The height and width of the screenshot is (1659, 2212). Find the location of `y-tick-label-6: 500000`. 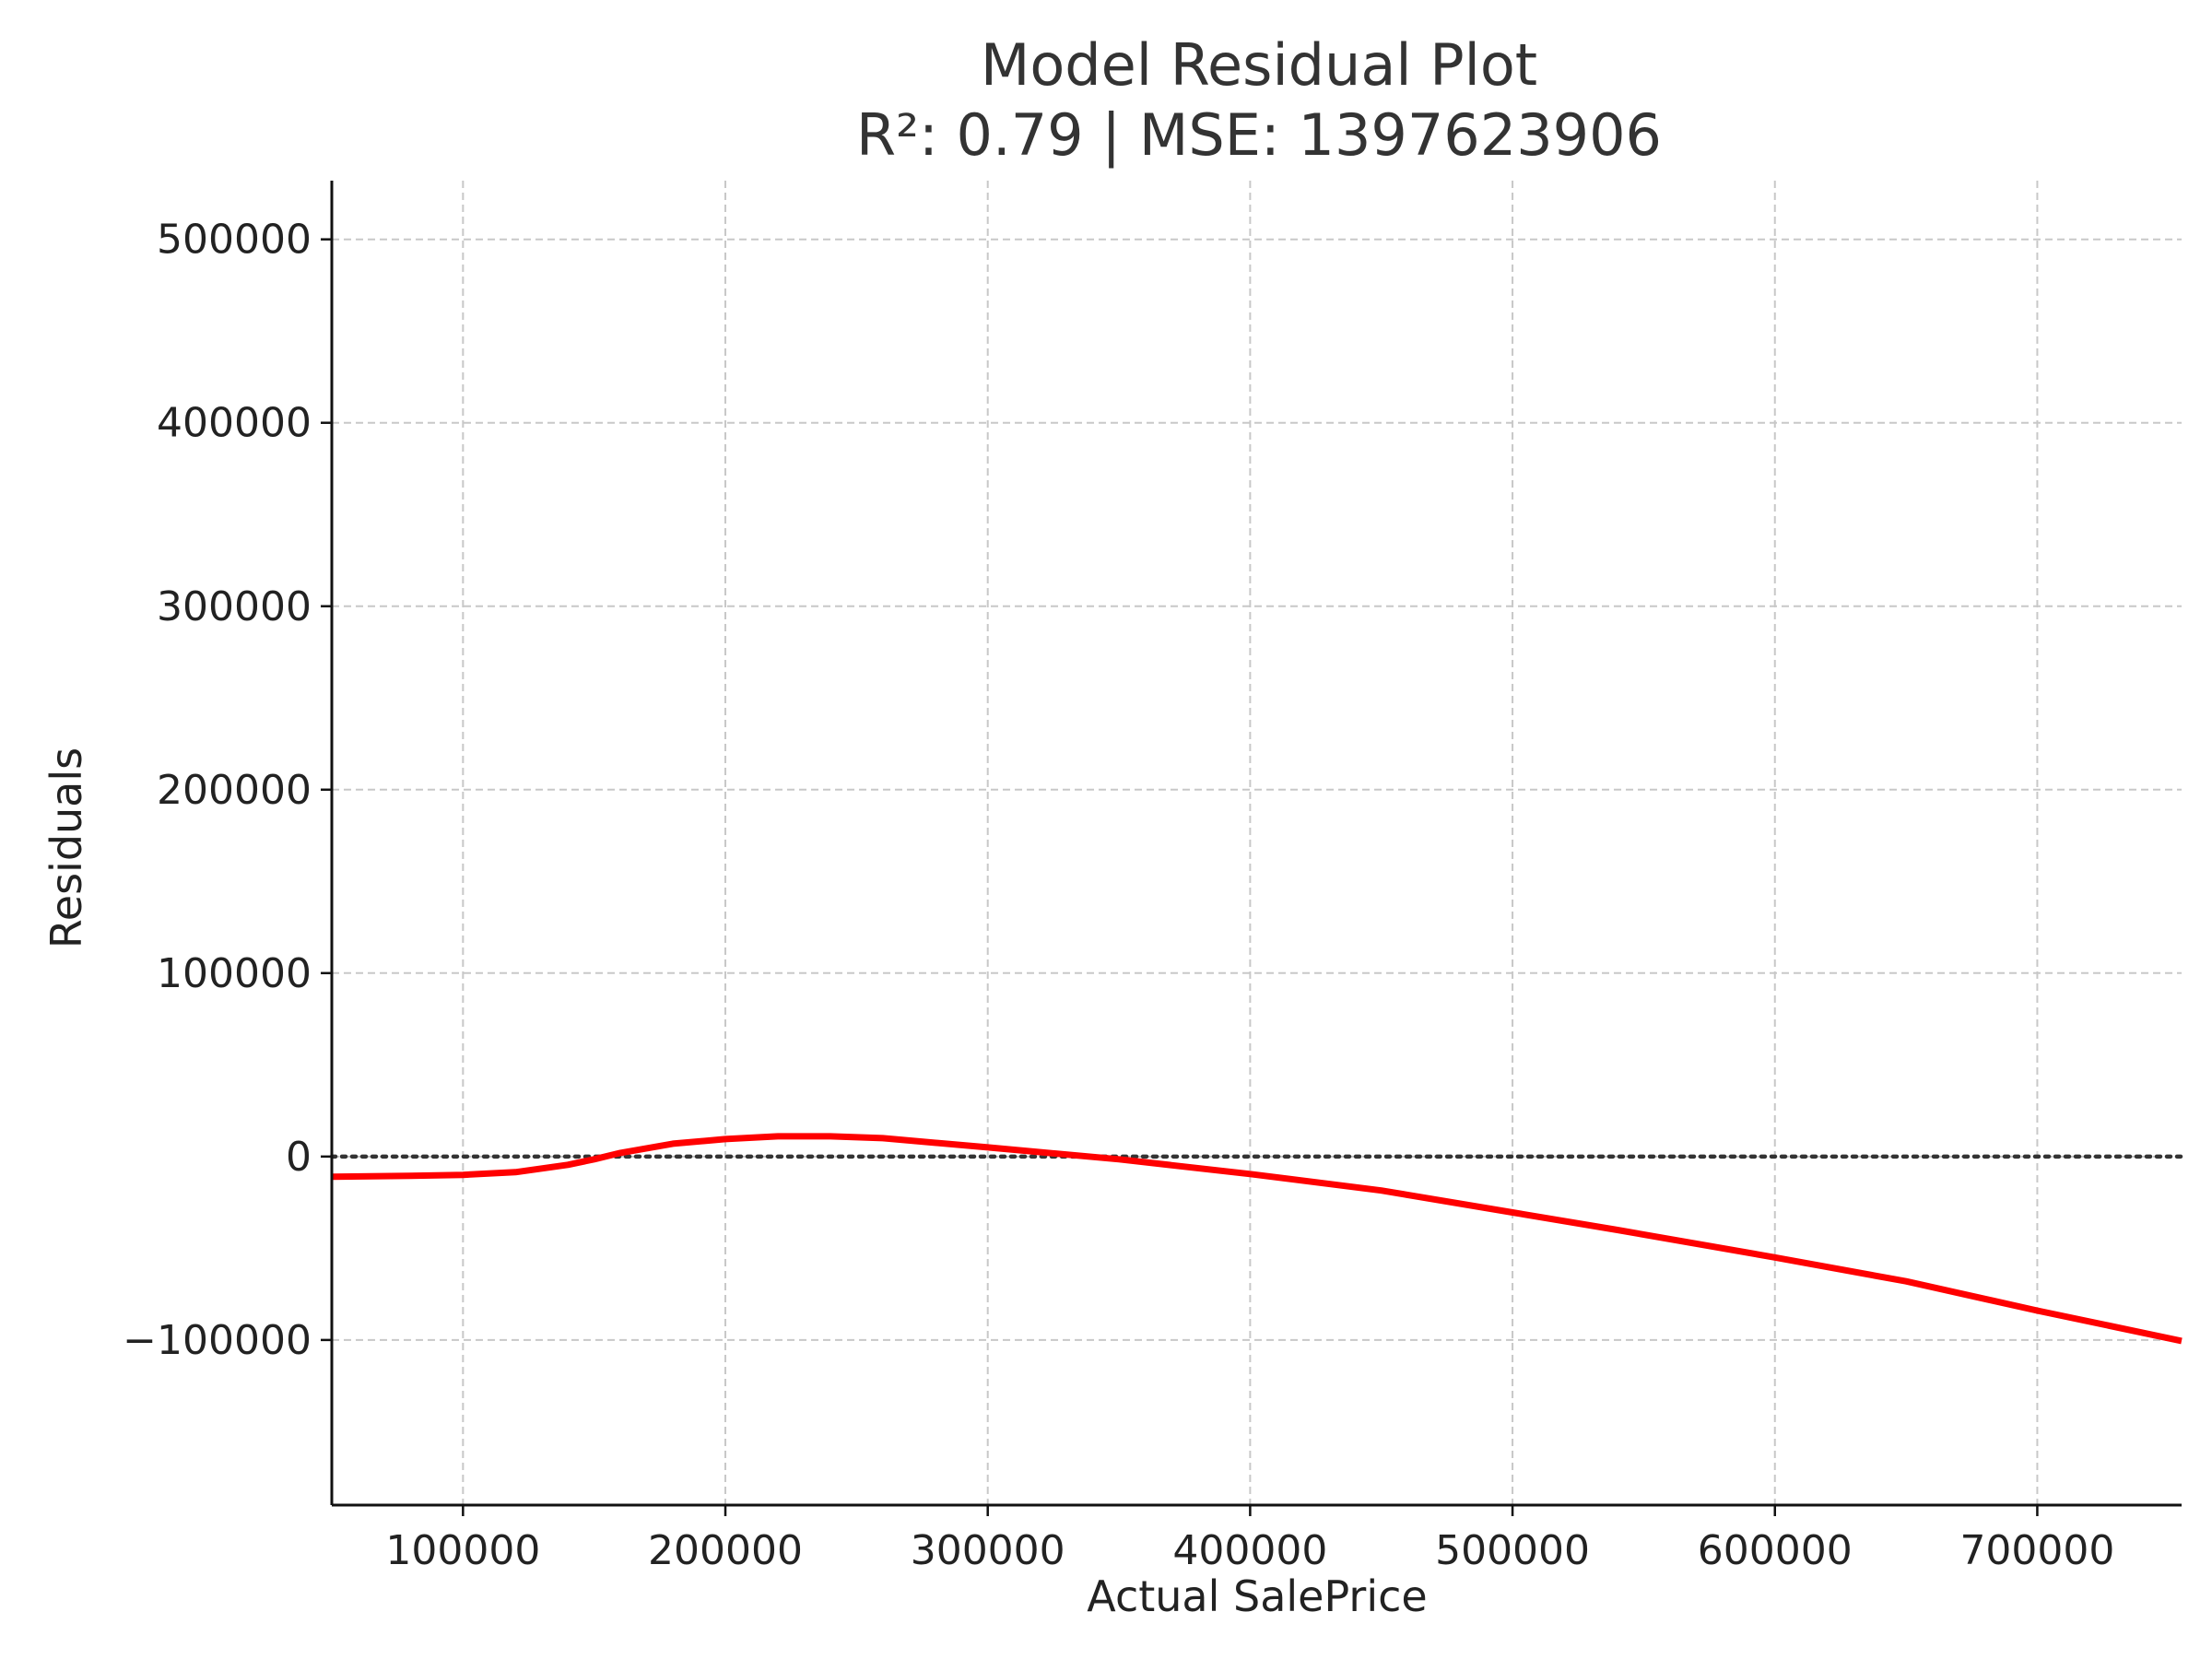

y-tick-label-6: 500000 is located at coordinates (234, 240).